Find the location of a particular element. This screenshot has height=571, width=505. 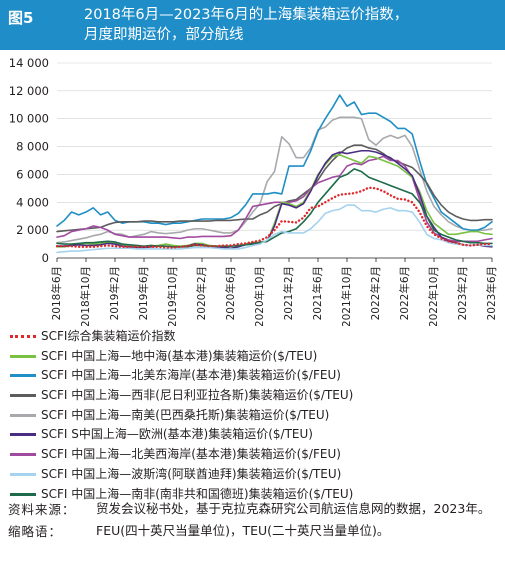

legend-label: SCFI S中国上海—欧洲(基本港)集装箱运价($/TEU) is located at coordinates (177, 434).